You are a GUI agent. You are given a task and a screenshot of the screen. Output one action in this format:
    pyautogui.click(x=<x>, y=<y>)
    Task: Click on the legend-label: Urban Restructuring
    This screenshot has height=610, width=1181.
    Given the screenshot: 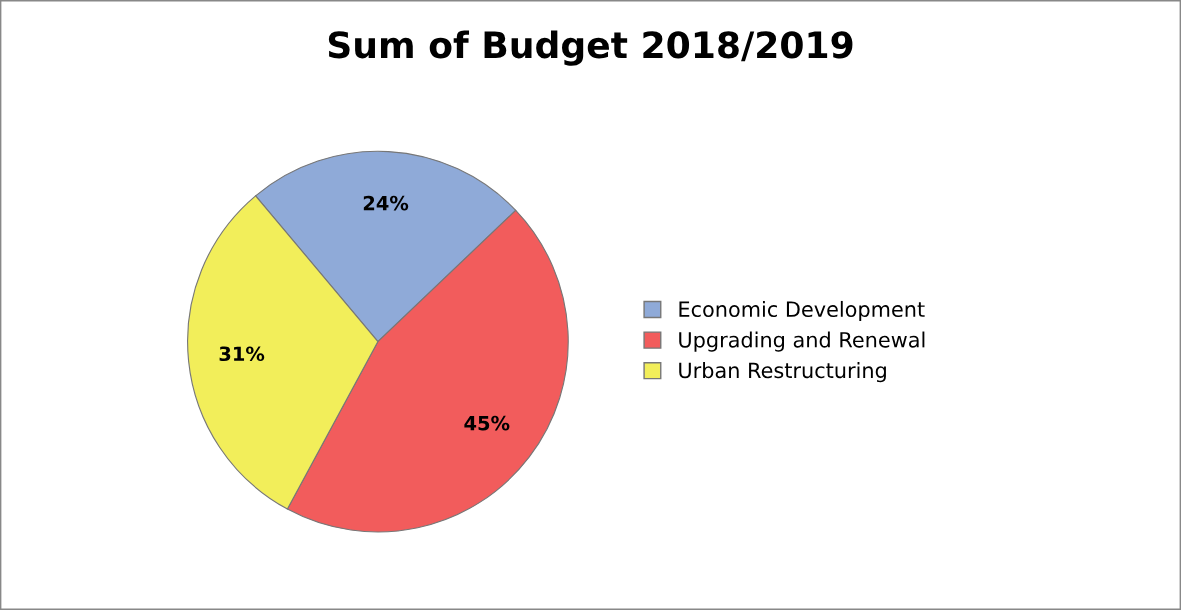 What is the action you would take?
    pyautogui.click(x=782, y=372)
    